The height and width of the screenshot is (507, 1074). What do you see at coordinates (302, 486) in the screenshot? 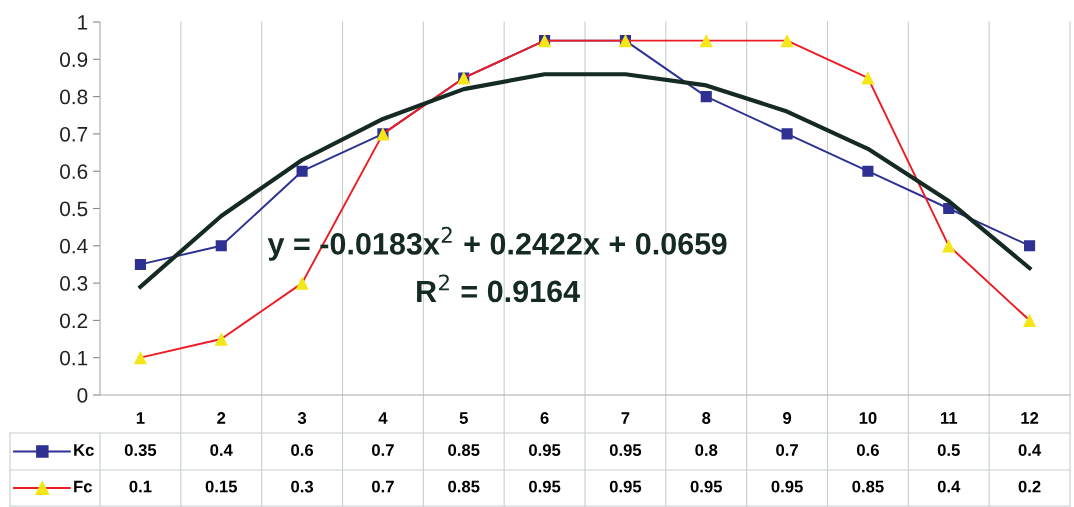
I see `data-label: 0.3` at bounding box center [302, 486].